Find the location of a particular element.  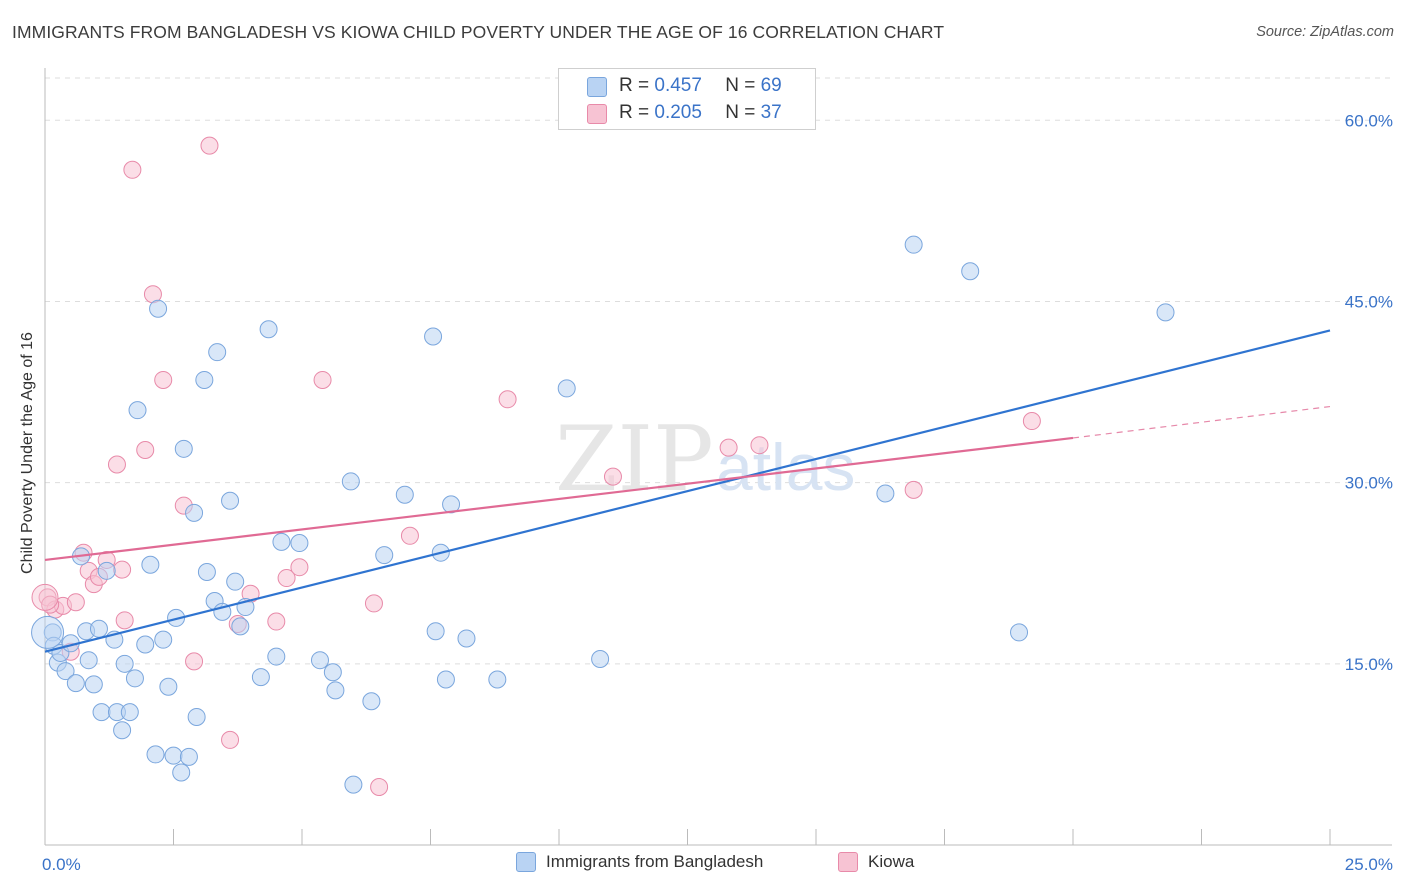

legend-row-pink: R = 0.205 N = 37 is located at coordinates (700, 113).